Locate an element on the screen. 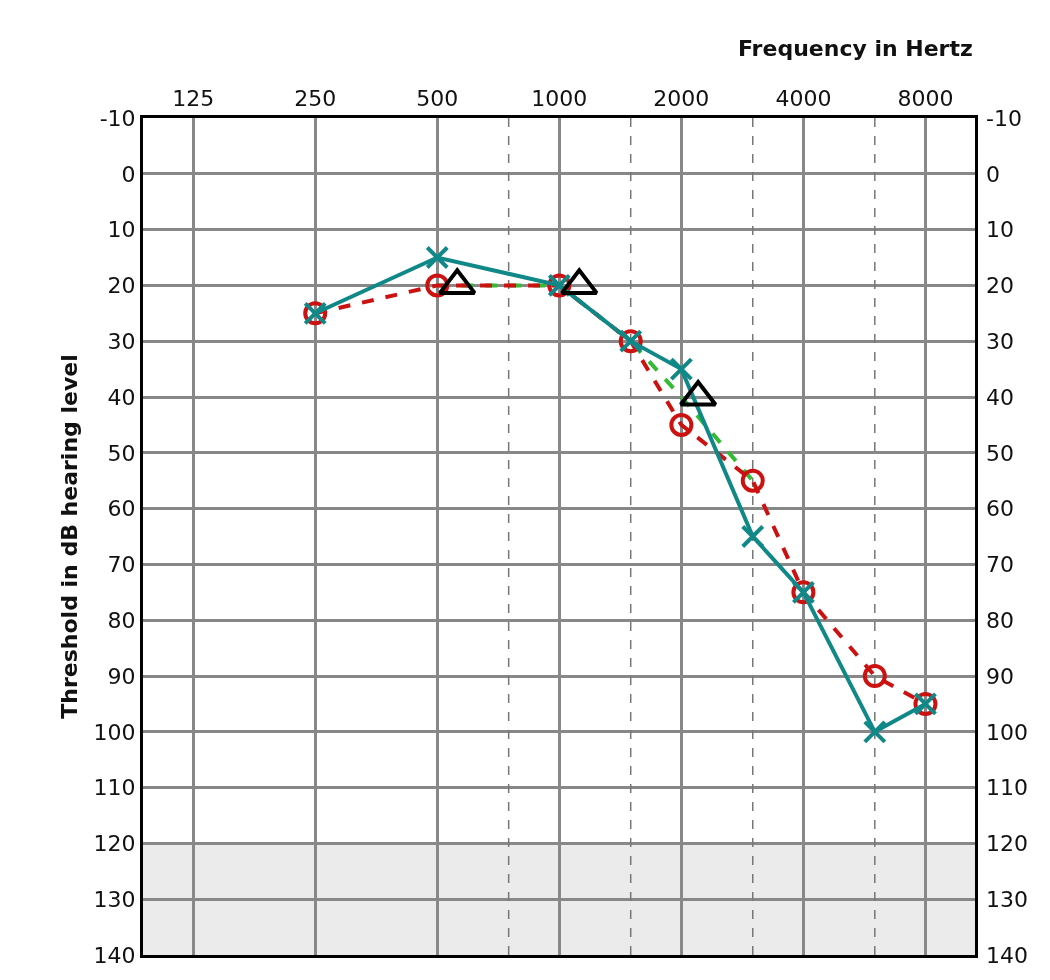 Image resolution: width=1050 pixels, height=980 pixels. y2-tick-label: 30 is located at coordinates (1000, 341).